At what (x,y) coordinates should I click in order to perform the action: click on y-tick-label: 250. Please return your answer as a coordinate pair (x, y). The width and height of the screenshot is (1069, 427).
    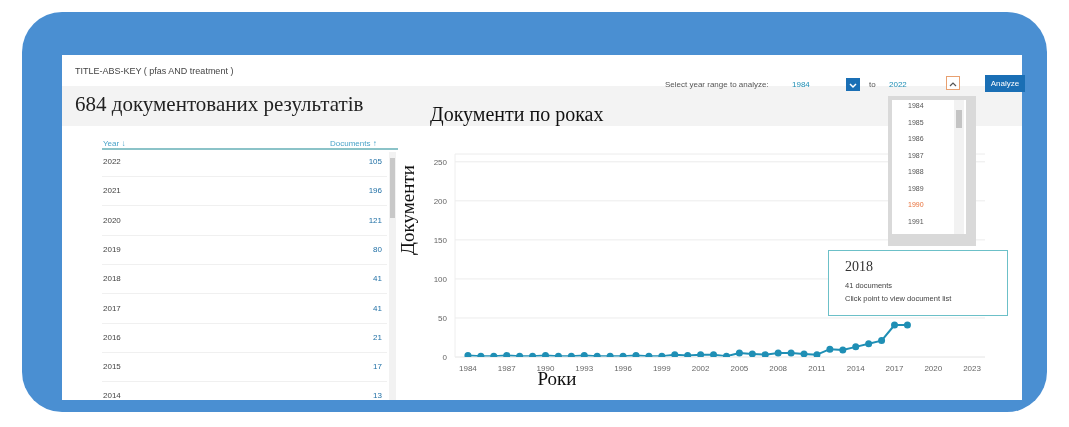
    Looking at the image, I should click on (440, 162).